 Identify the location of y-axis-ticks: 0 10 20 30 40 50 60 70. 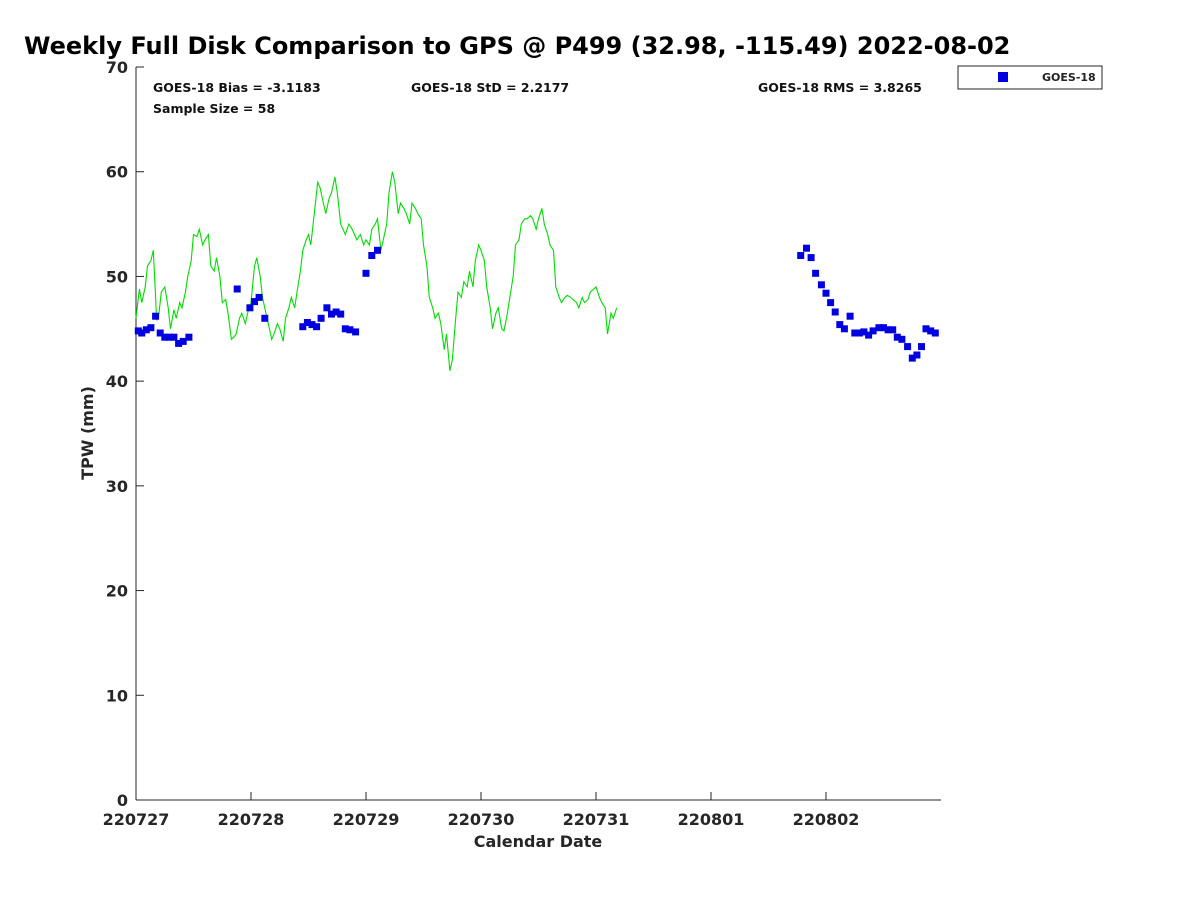
(125, 434).